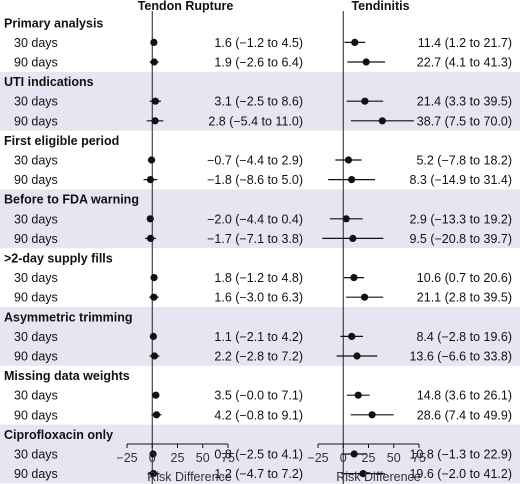  What do you see at coordinates (255, 180) in the screenshot?
I see `ci-text-tendon_rupture: −1.8 (−8.6 to 5.0)` at bounding box center [255, 180].